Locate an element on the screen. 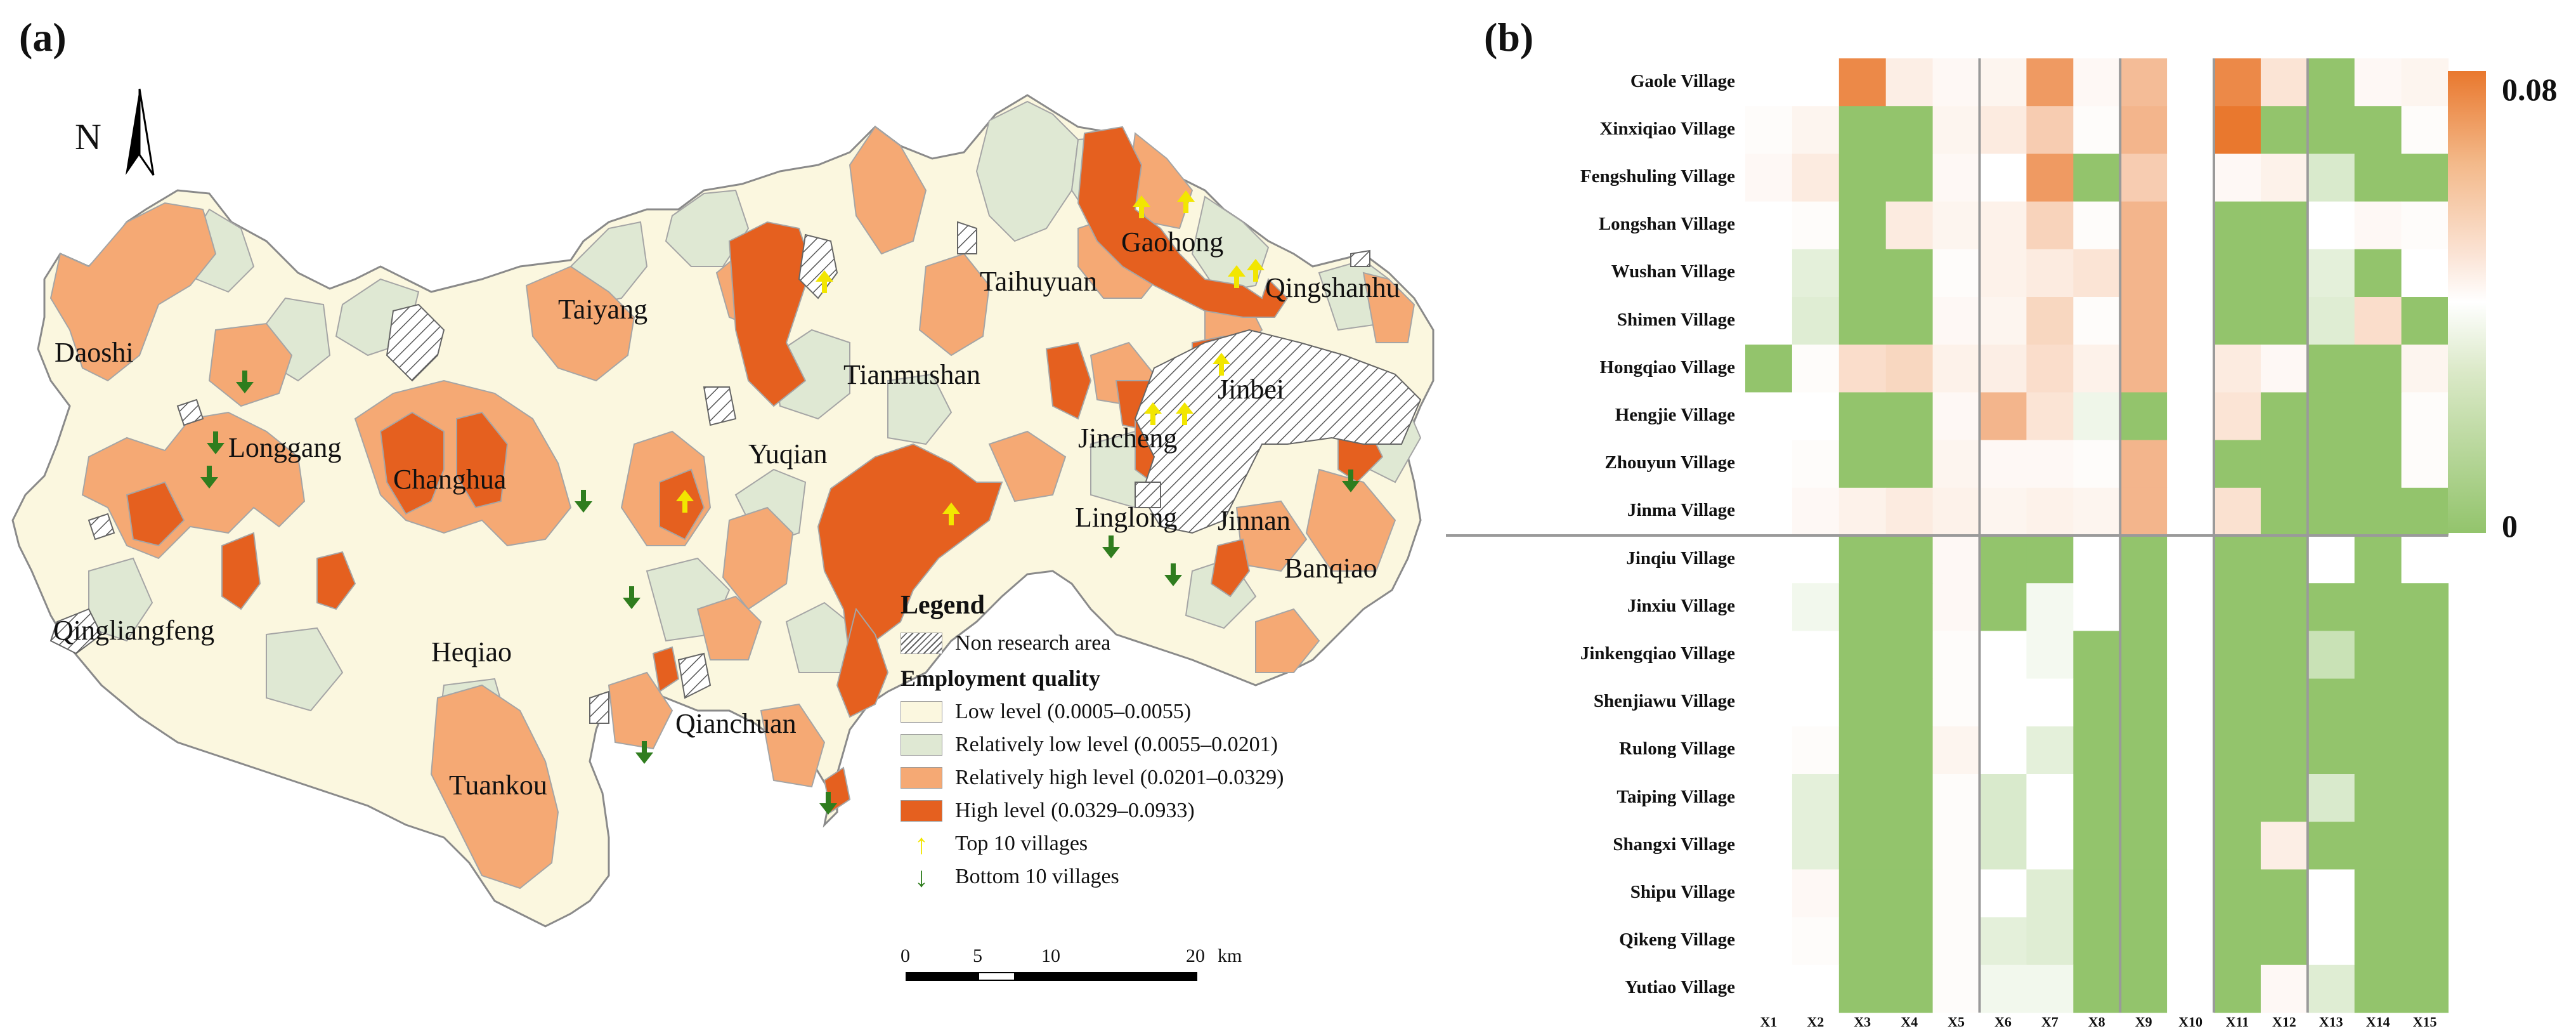  up-arrow-icon: ↑ is located at coordinates (921, 844).